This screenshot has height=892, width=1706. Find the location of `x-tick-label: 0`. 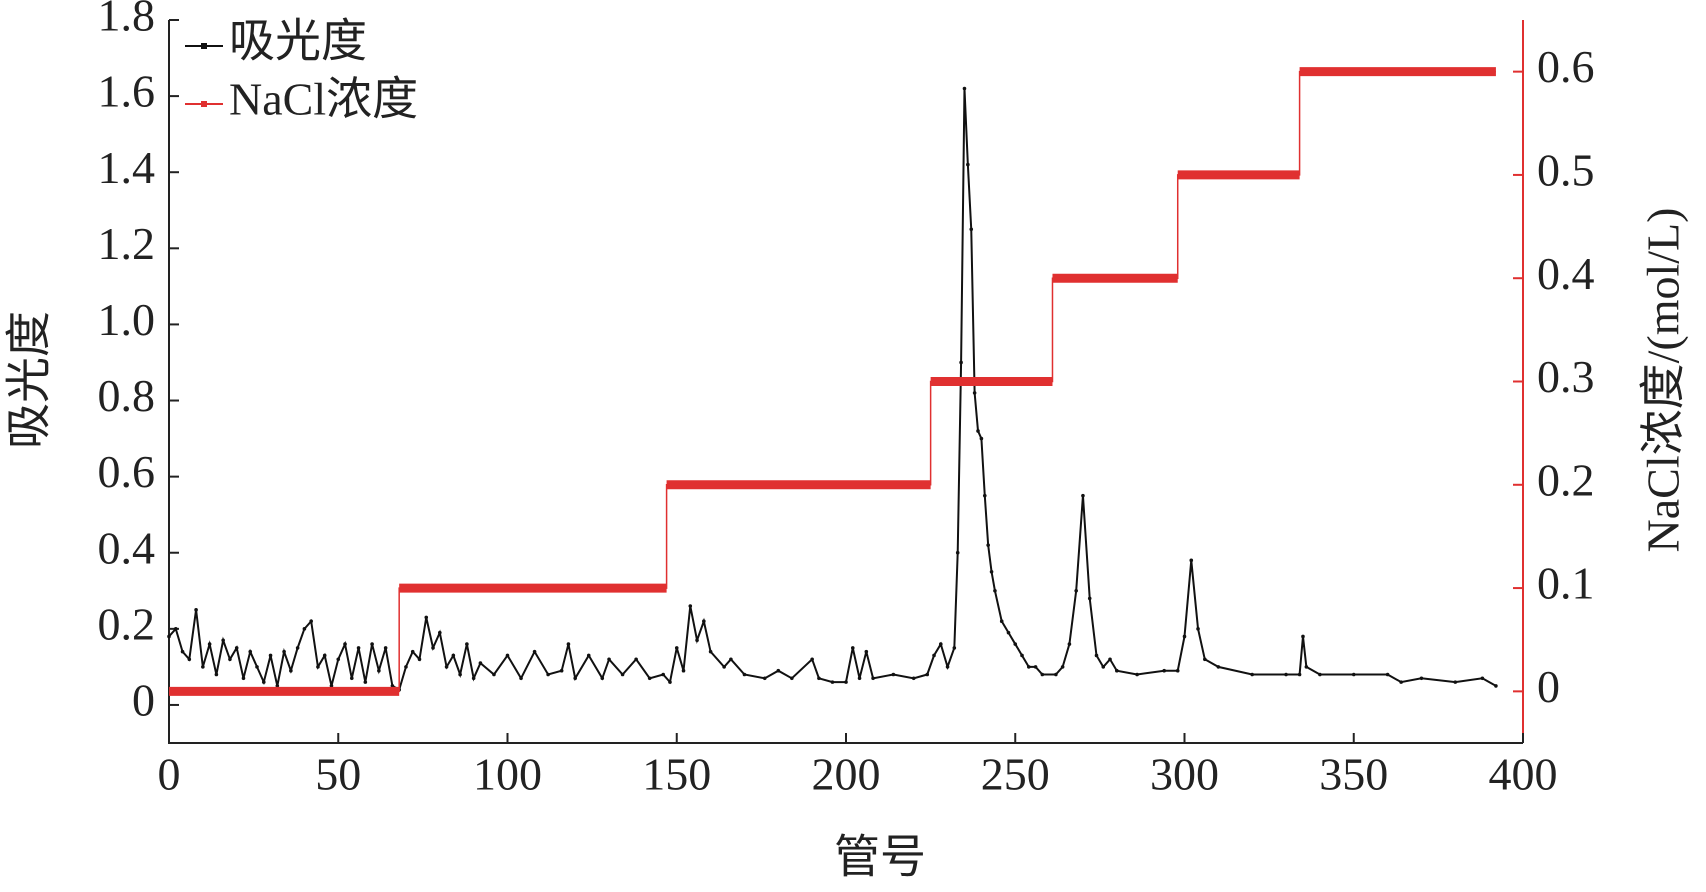

x-tick-label: 0 is located at coordinates (169, 774).